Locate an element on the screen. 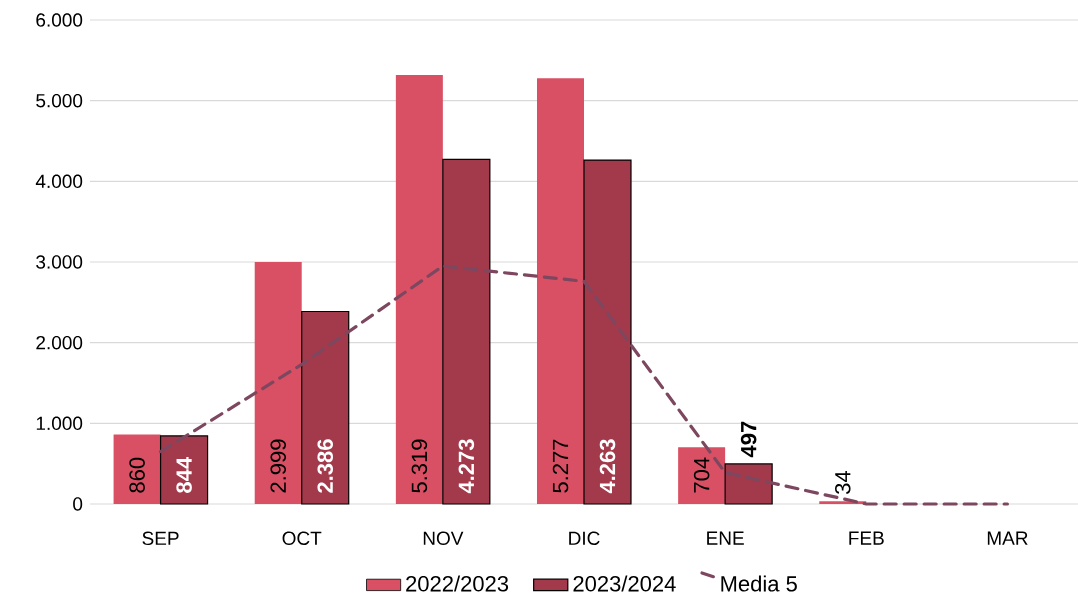  y-tick-label: 0 is located at coordinates (78, 504).